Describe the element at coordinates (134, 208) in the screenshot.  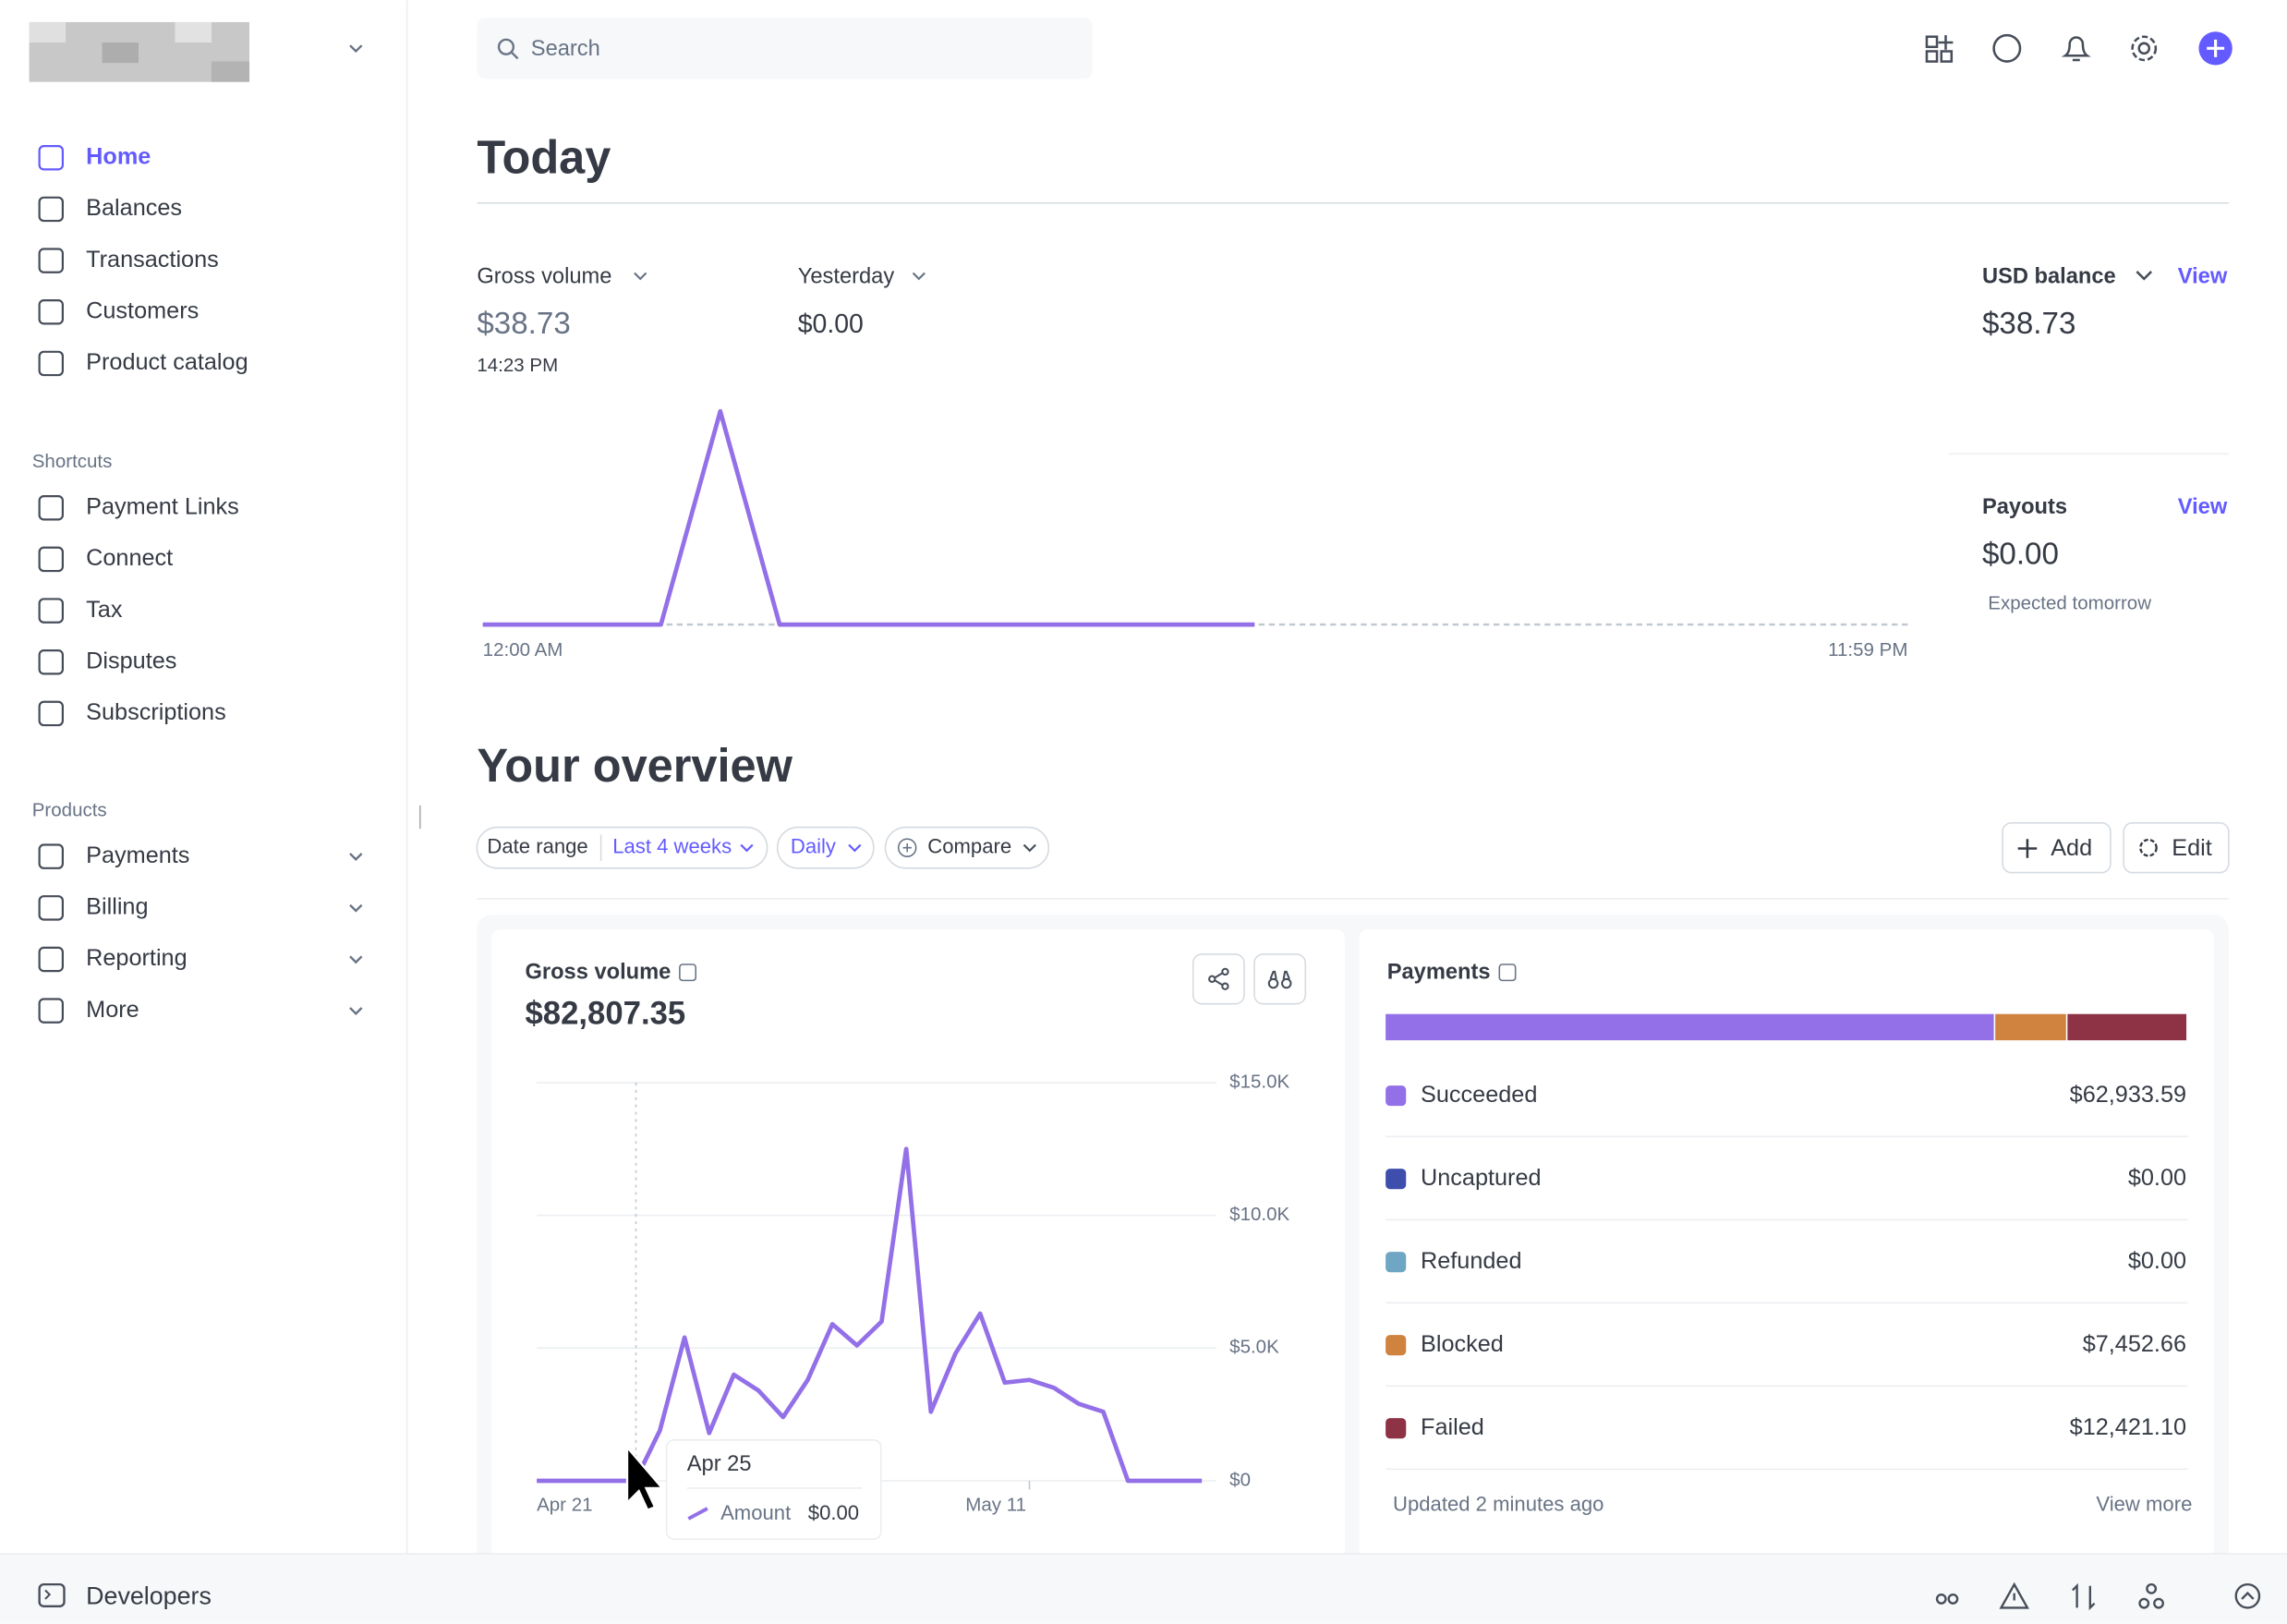
I see `nav-item: Balances` at that location.